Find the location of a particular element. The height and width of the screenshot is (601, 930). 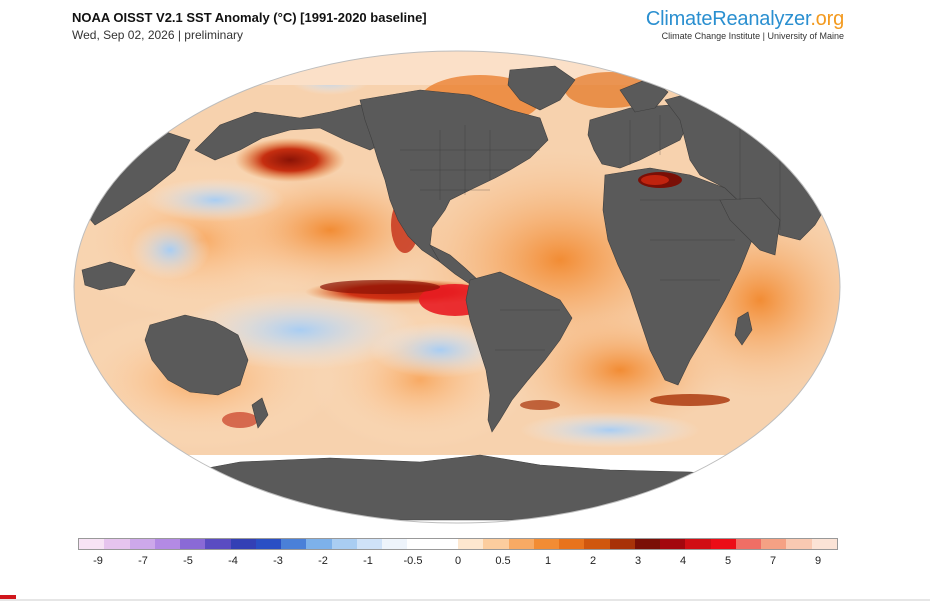

colorbar-tick-label: 5 is located at coordinates (728, 561).